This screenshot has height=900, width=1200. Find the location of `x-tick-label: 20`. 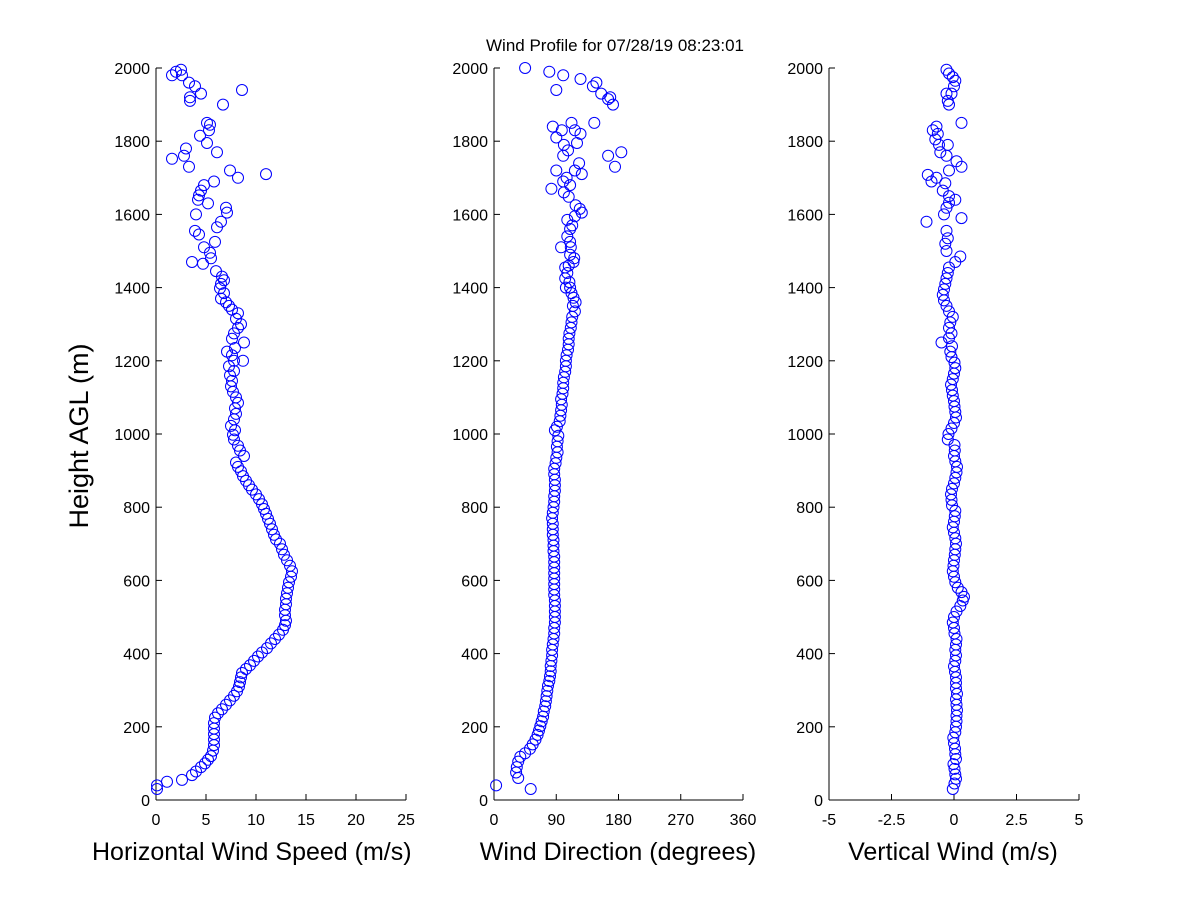

x-tick-label: 20 is located at coordinates (356, 820).